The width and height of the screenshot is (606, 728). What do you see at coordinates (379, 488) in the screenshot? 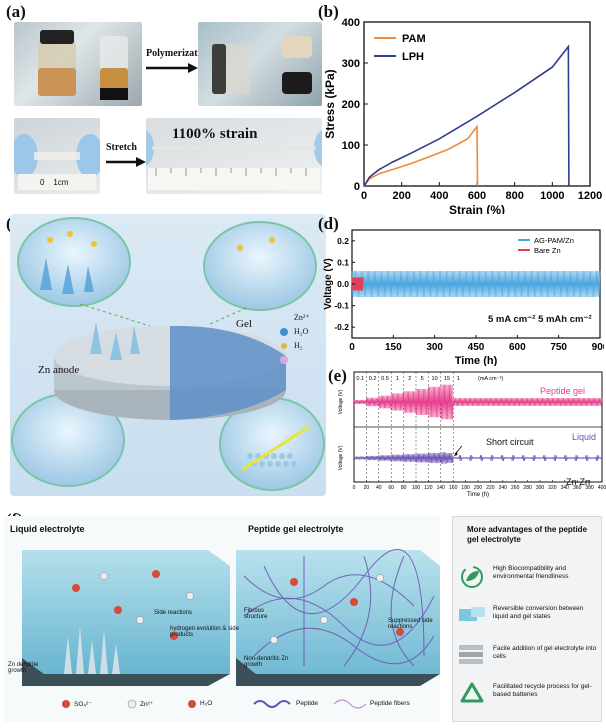
I see `chart-e-xtick-label: 40` at bounding box center [379, 488].